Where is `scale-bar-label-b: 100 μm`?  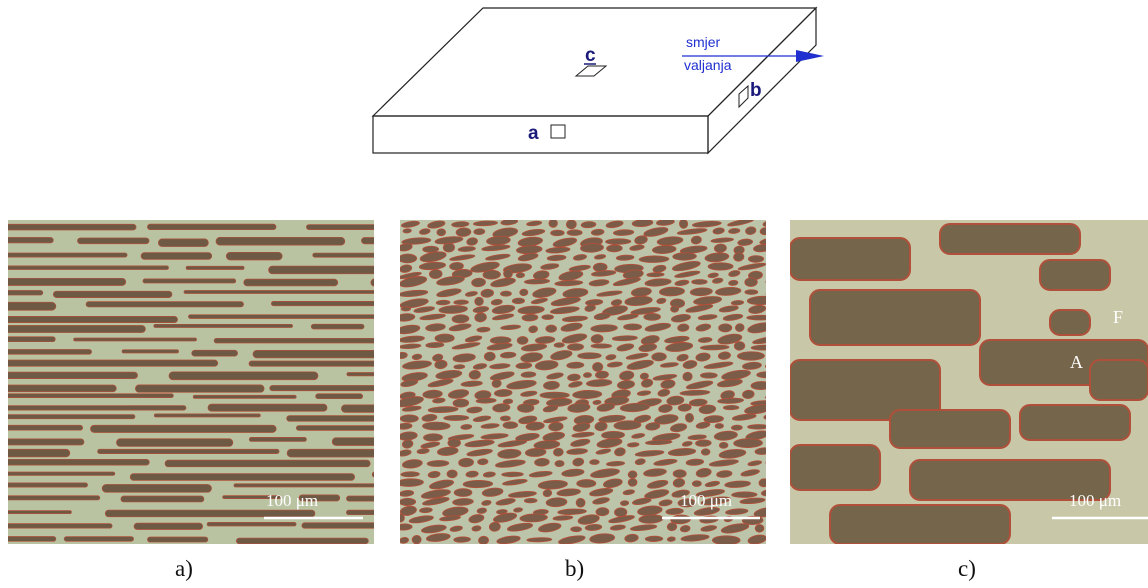
scale-bar-label-b: 100 μm is located at coordinates (706, 500).